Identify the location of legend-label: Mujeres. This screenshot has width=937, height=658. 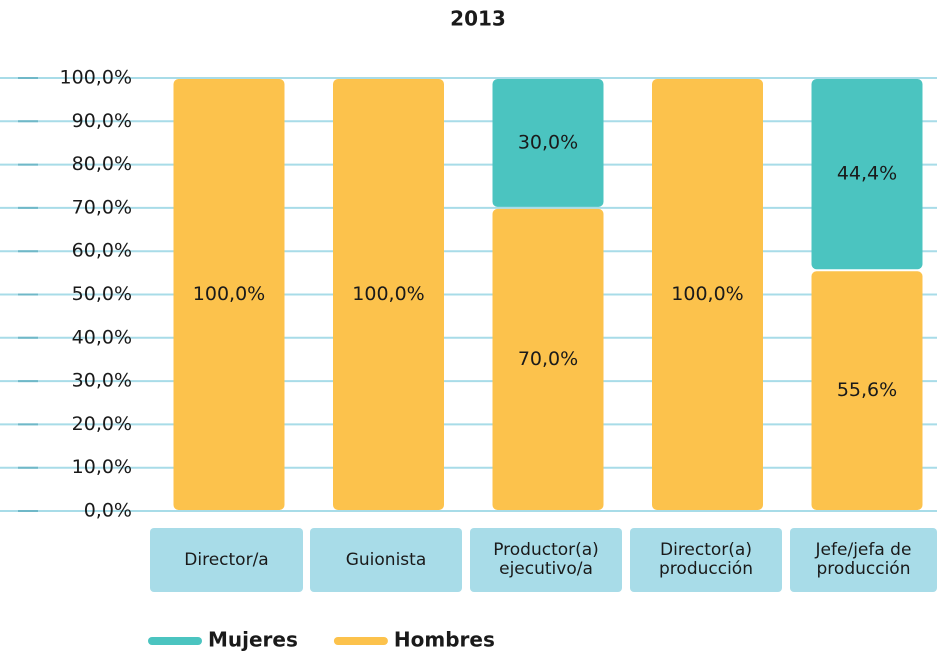
(253, 640).